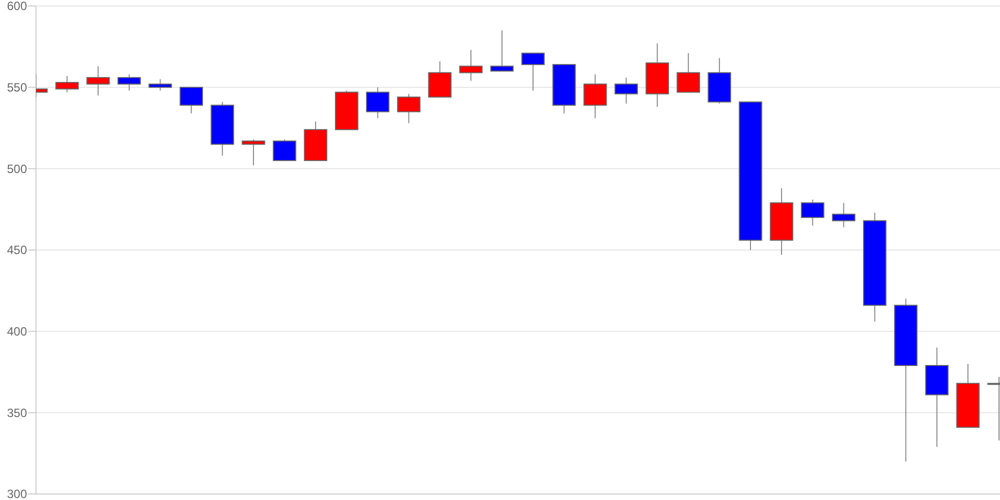 This screenshot has width=1000, height=500. Describe the element at coordinates (17, 7) in the screenshot. I see `y-tick-label: 600` at that location.